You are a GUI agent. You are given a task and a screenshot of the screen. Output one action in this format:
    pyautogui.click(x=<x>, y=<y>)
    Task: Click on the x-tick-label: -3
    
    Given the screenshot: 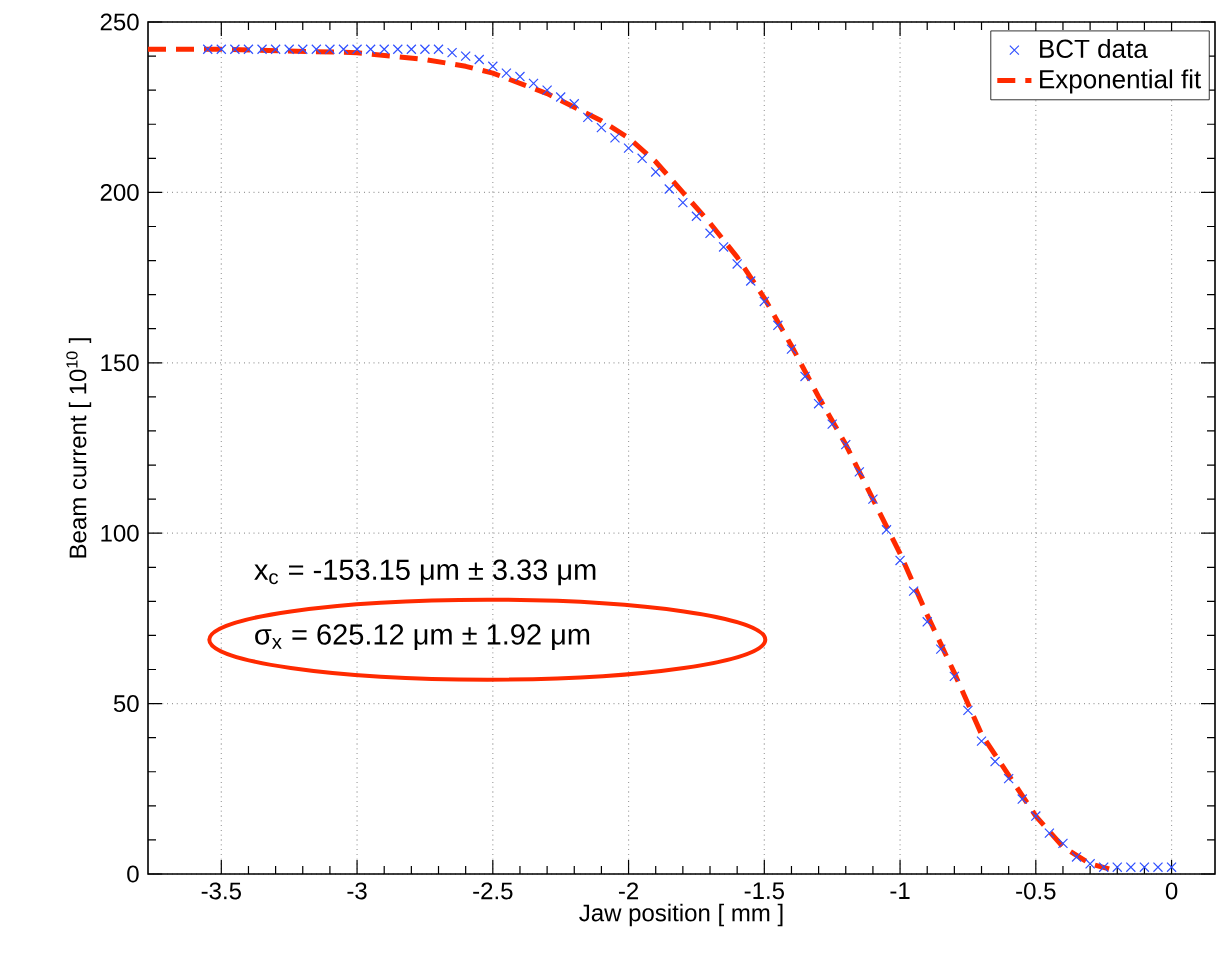 What is the action you would take?
    pyautogui.click(x=357, y=891)
    